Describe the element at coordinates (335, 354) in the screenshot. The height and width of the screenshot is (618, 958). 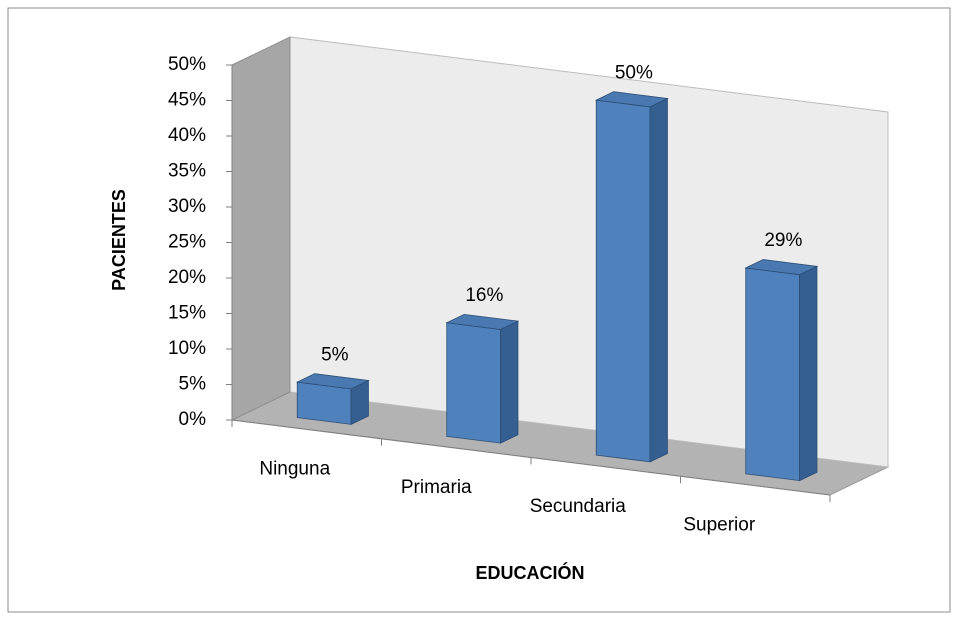
I see `data-label: 5%` at that location.